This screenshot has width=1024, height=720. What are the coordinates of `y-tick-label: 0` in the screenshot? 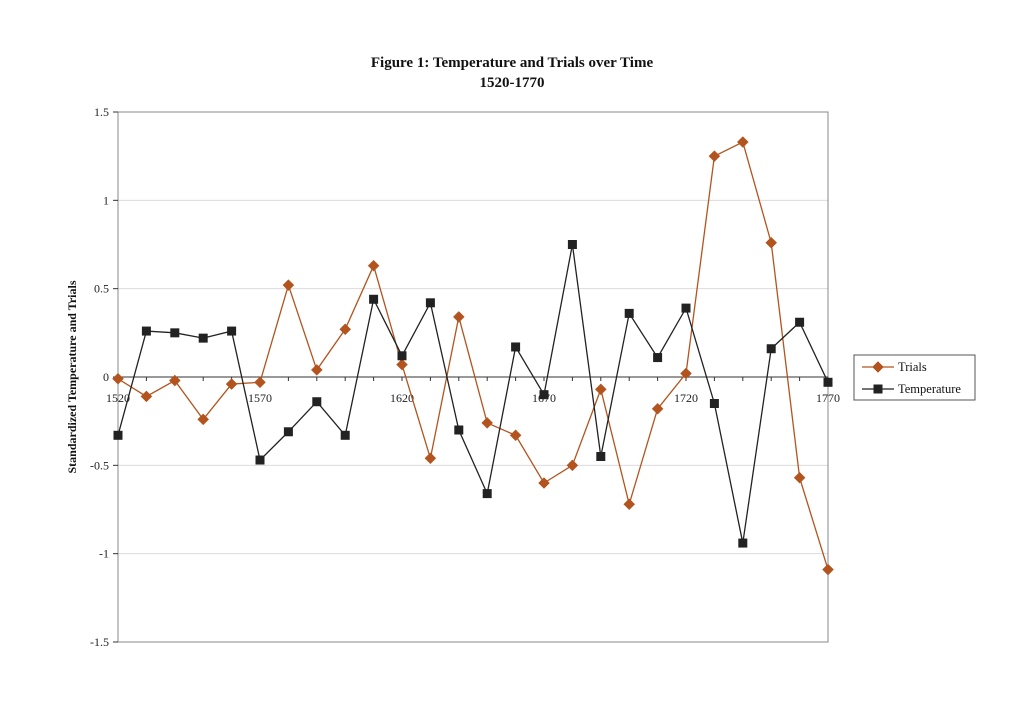 It's located at (106, 377).